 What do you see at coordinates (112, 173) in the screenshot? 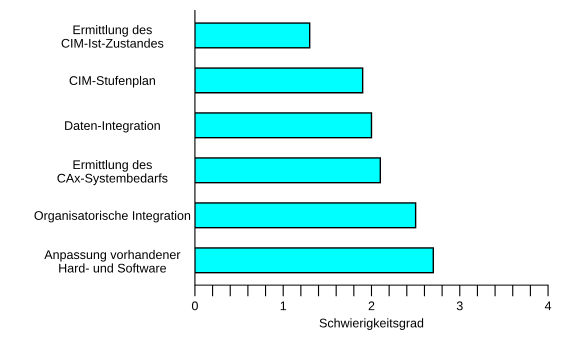
I see `y-tick-label: Ermittlung des CAx-Systembedarfs` at bounding box center [112, 173].